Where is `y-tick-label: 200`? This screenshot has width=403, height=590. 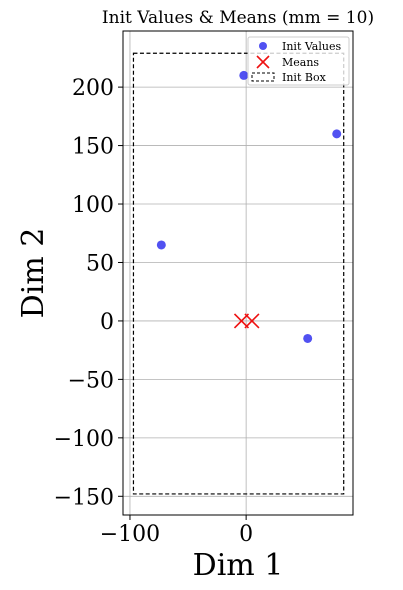 y-tick-label: 200 is located at coordinates (93, 88).